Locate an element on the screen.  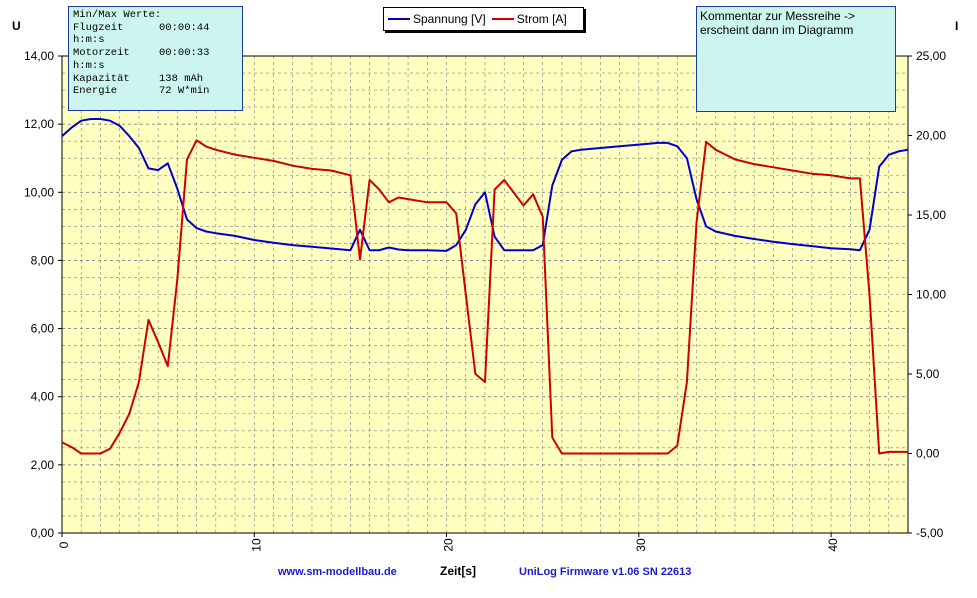
x-tick-label: 30 is located at coordinates (641, 545).